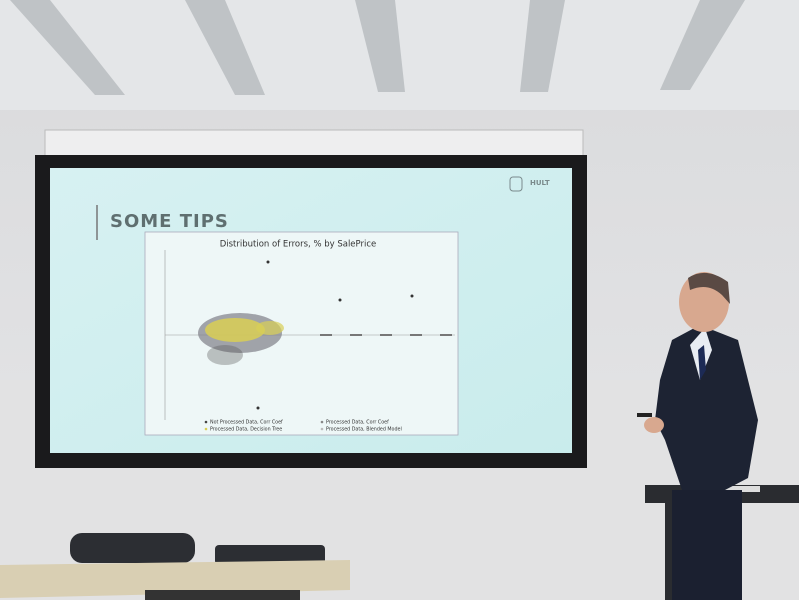 This screenshot has width=799, height=600. I want to click on table, so click(175, 566).